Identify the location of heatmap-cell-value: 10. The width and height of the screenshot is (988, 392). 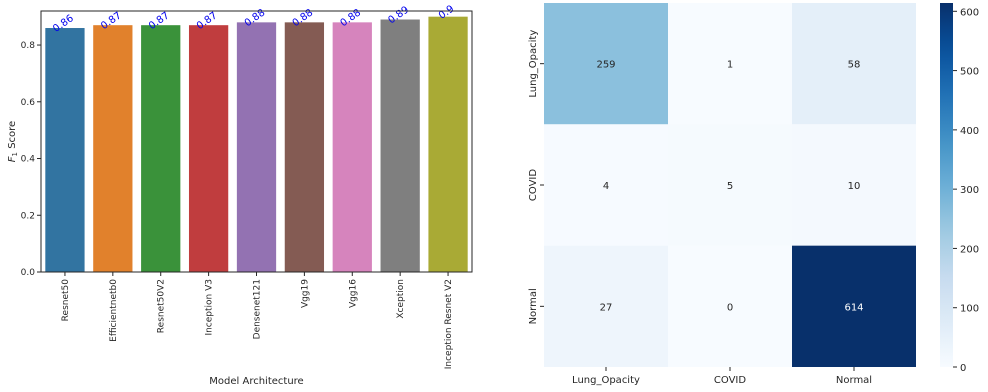
(854, 186).